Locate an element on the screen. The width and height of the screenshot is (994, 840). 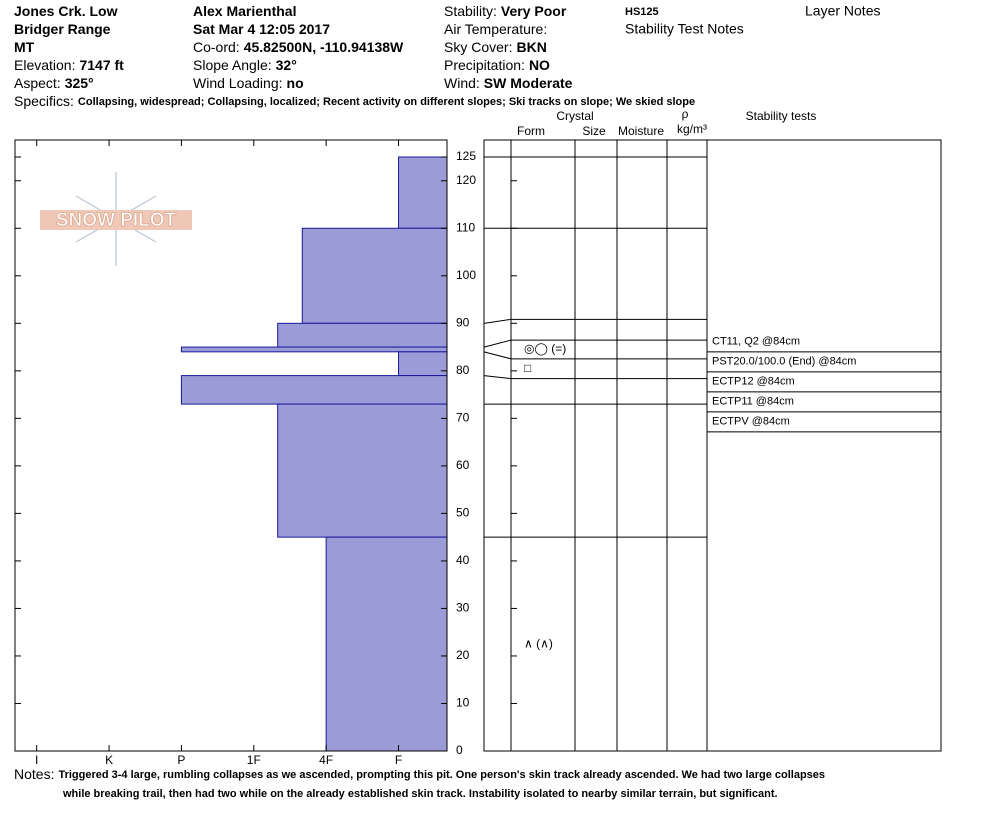
header-field: Sat Mar 4 12:05 2017 is located at coordinates (261, 29).